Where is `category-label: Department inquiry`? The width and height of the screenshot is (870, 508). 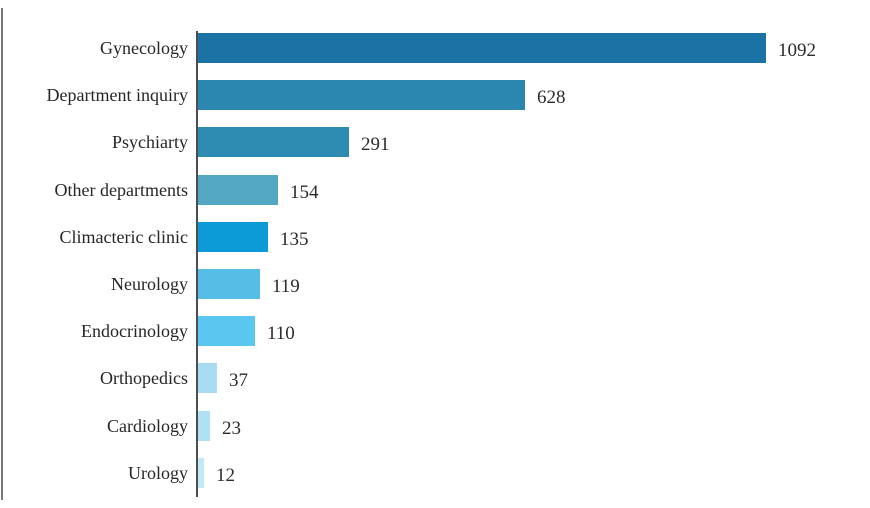
category-label: Department inquiry is located at coordinates (117, 95).